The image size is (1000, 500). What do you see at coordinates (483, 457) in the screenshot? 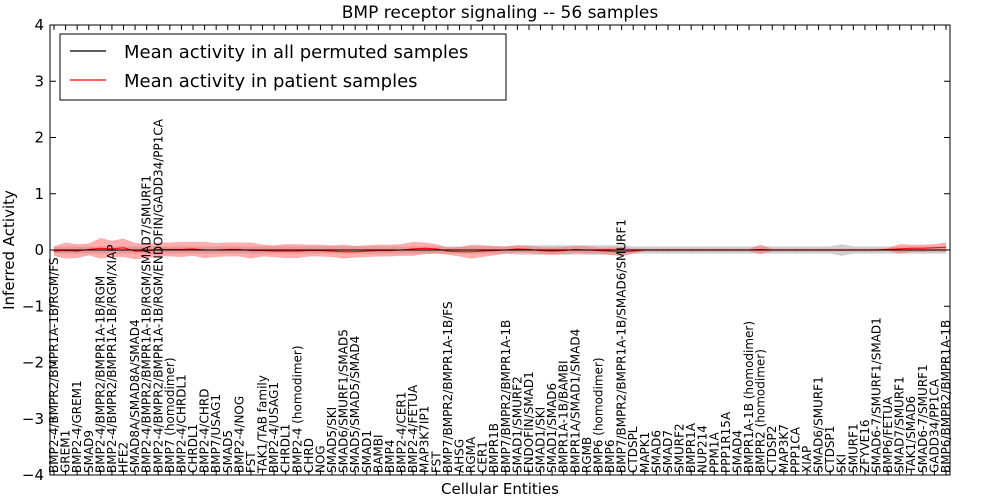
I see `x-tick-label: CER1` at bounding box center [483, 457].